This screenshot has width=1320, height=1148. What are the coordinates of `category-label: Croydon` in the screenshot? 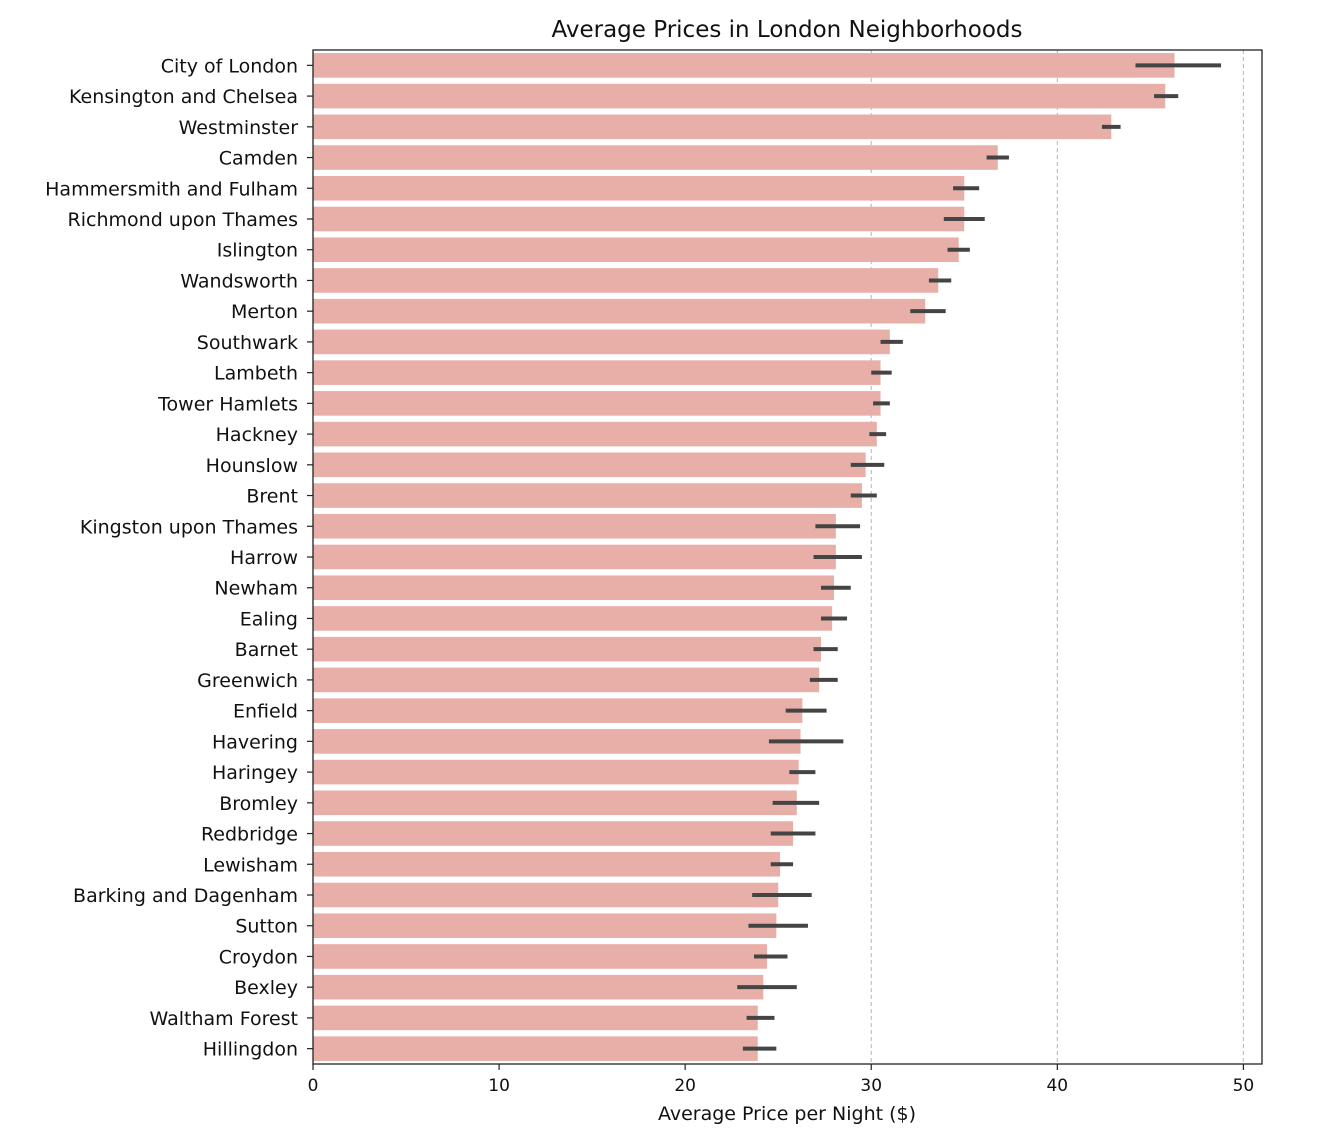 It's located at (258, 957).